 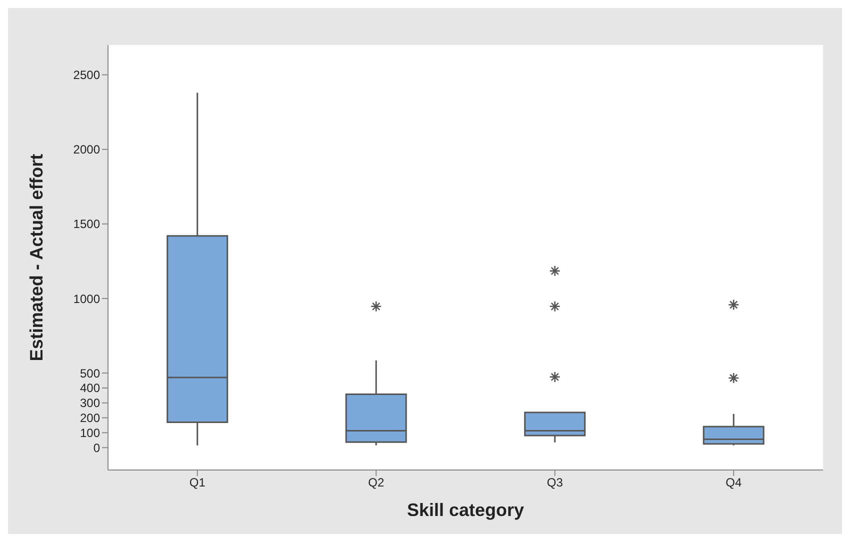 What do you see at coordinates (90, 433) in the screenshot?
I see `y-tick-label: 100` at bounding box center [90, 433].